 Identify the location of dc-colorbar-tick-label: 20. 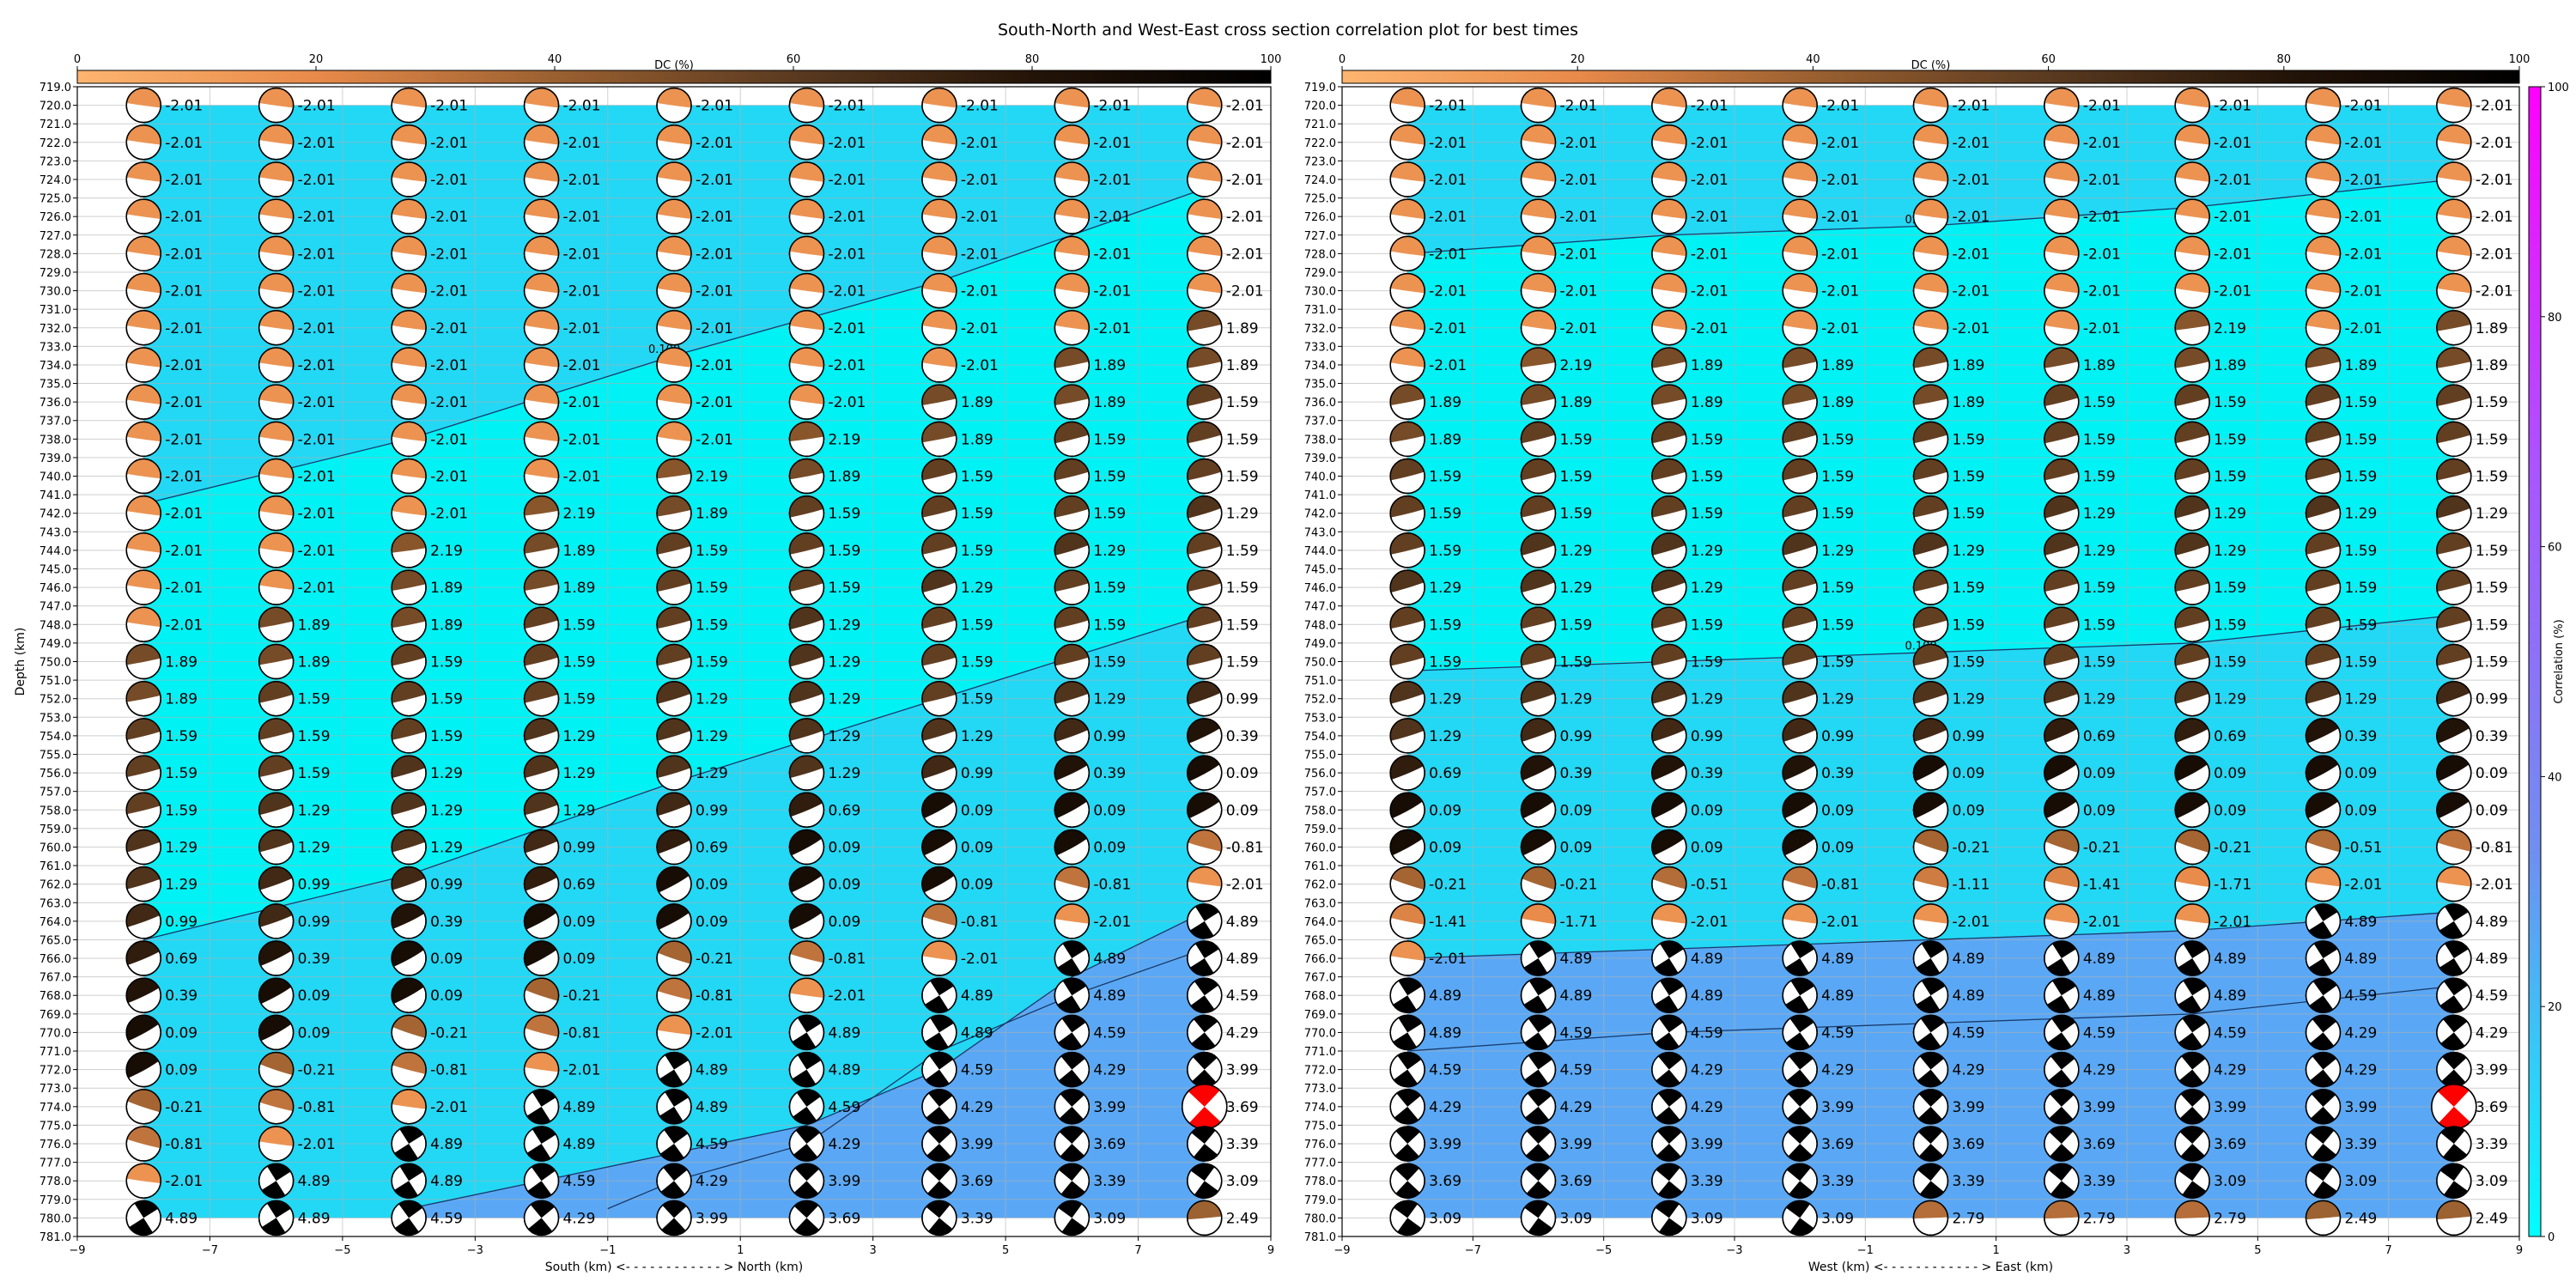
(316, 59).